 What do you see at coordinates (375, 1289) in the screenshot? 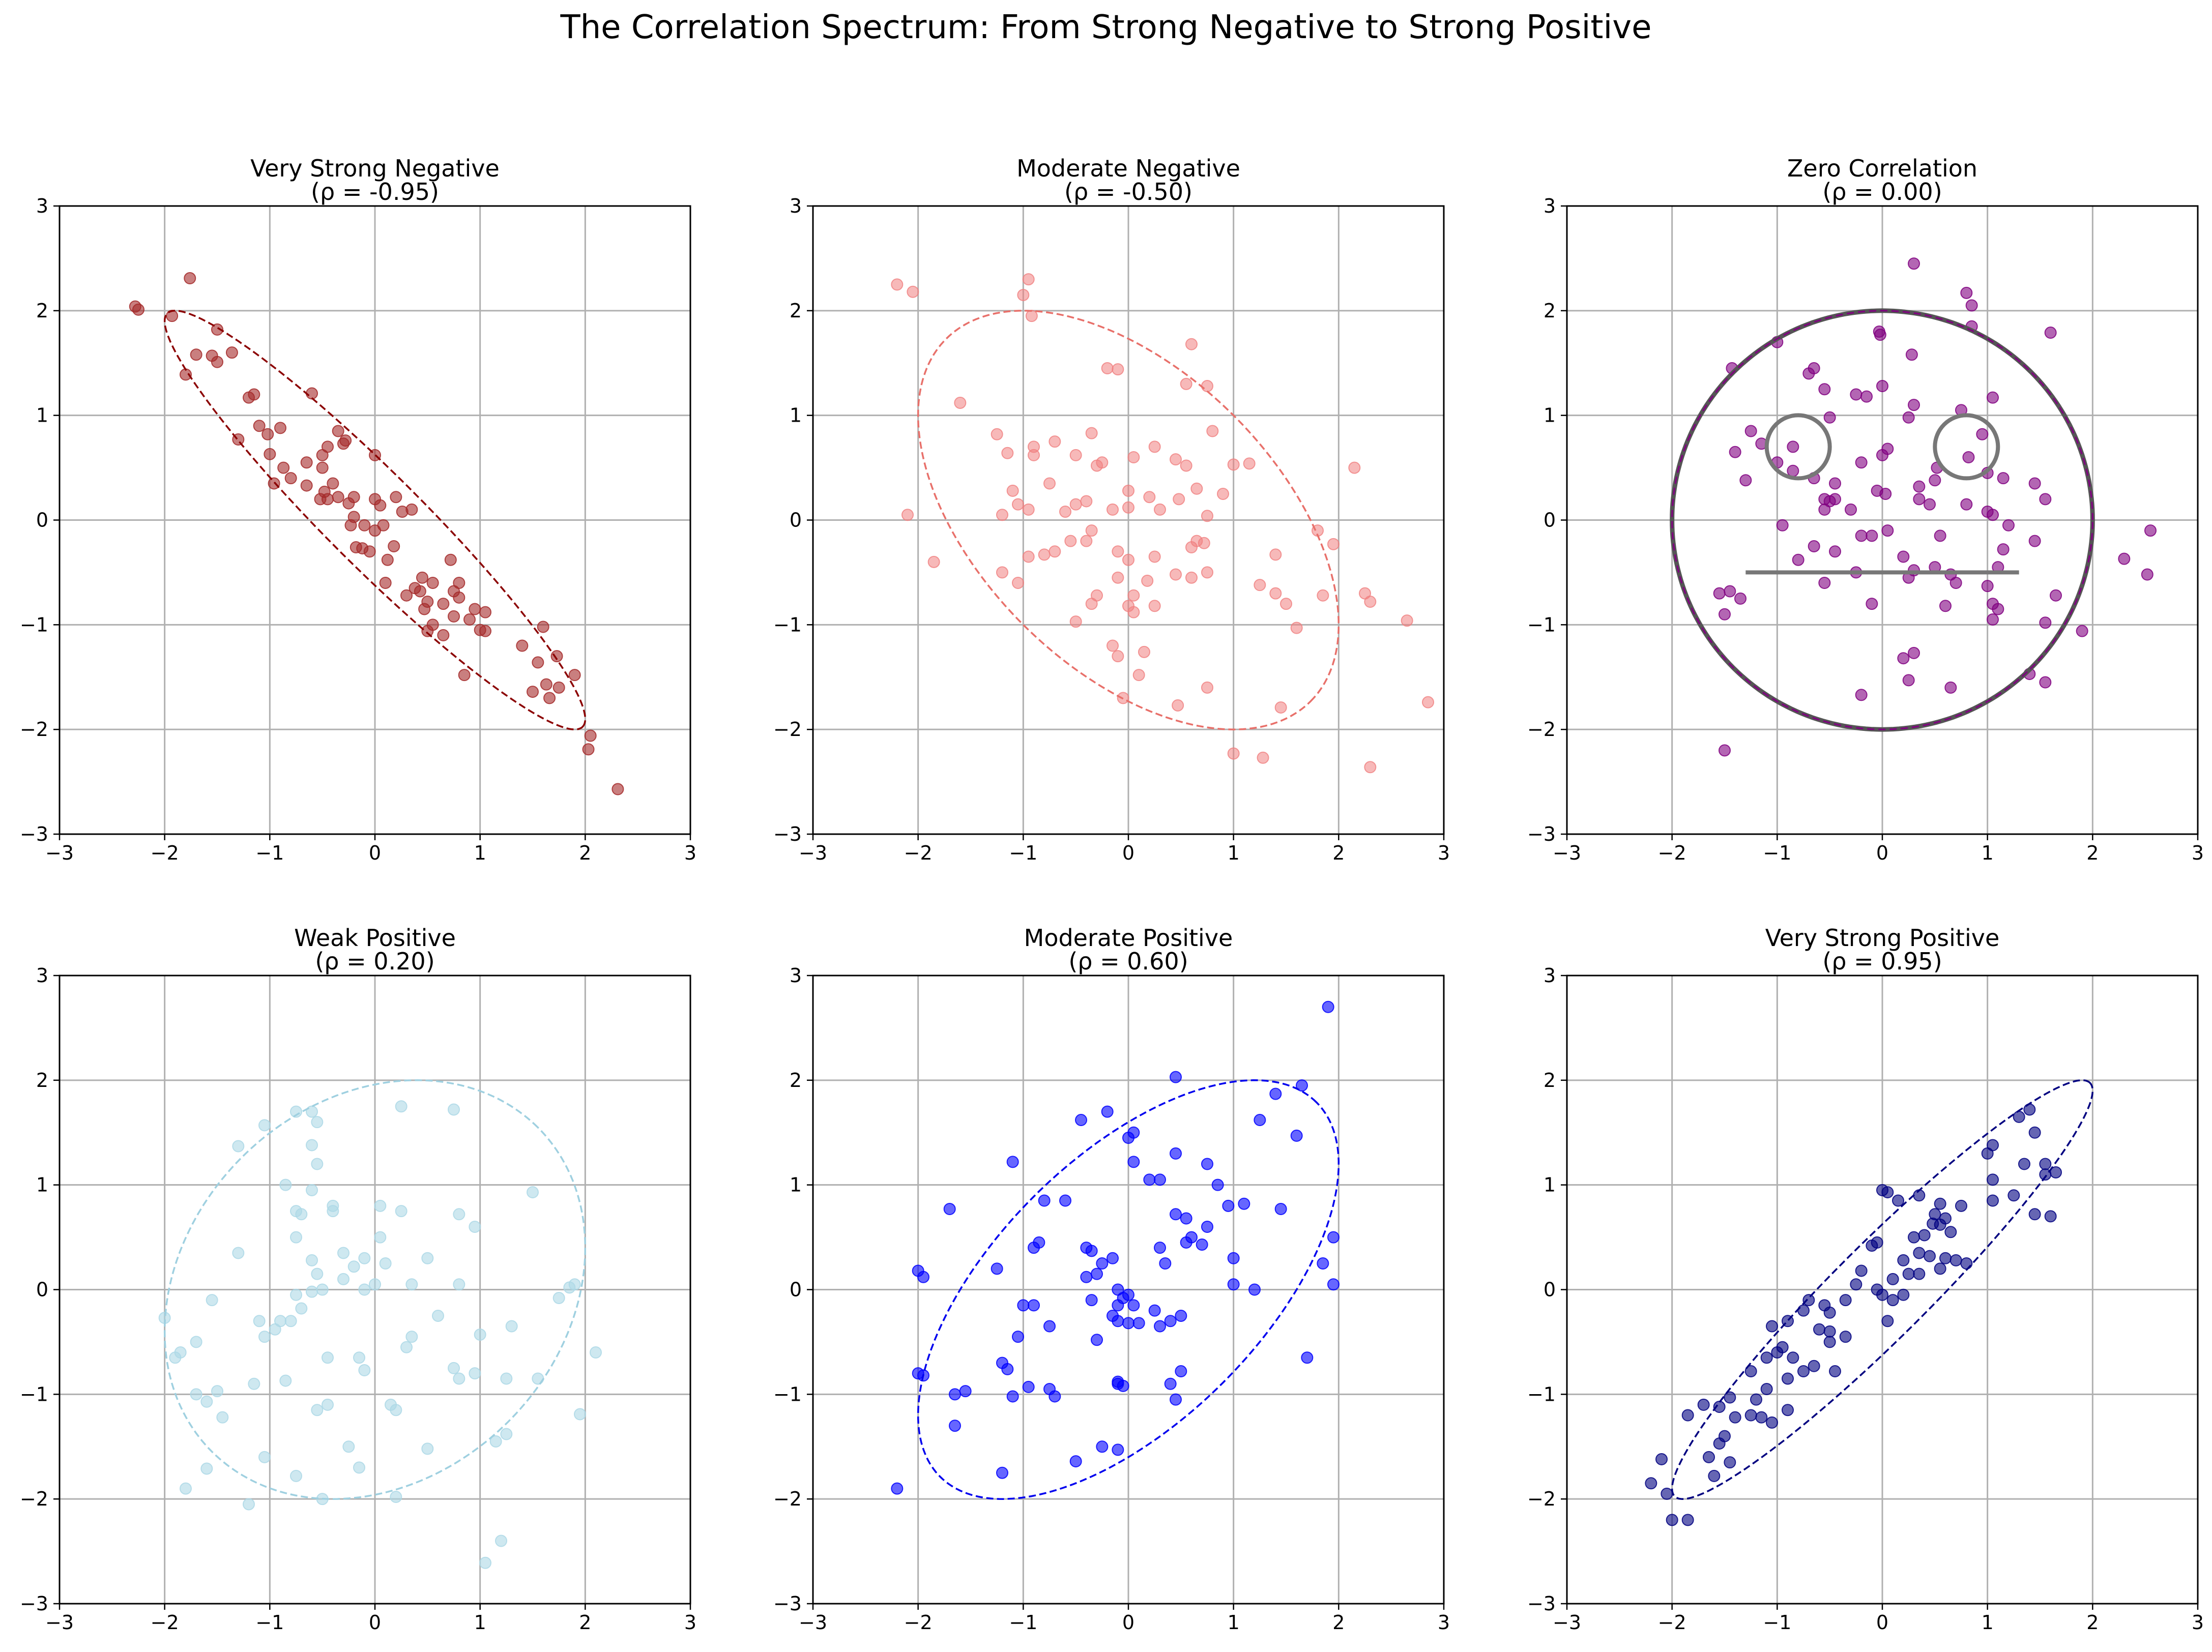
I see `correlation-ellipse` at bounding box center [375, 1289].